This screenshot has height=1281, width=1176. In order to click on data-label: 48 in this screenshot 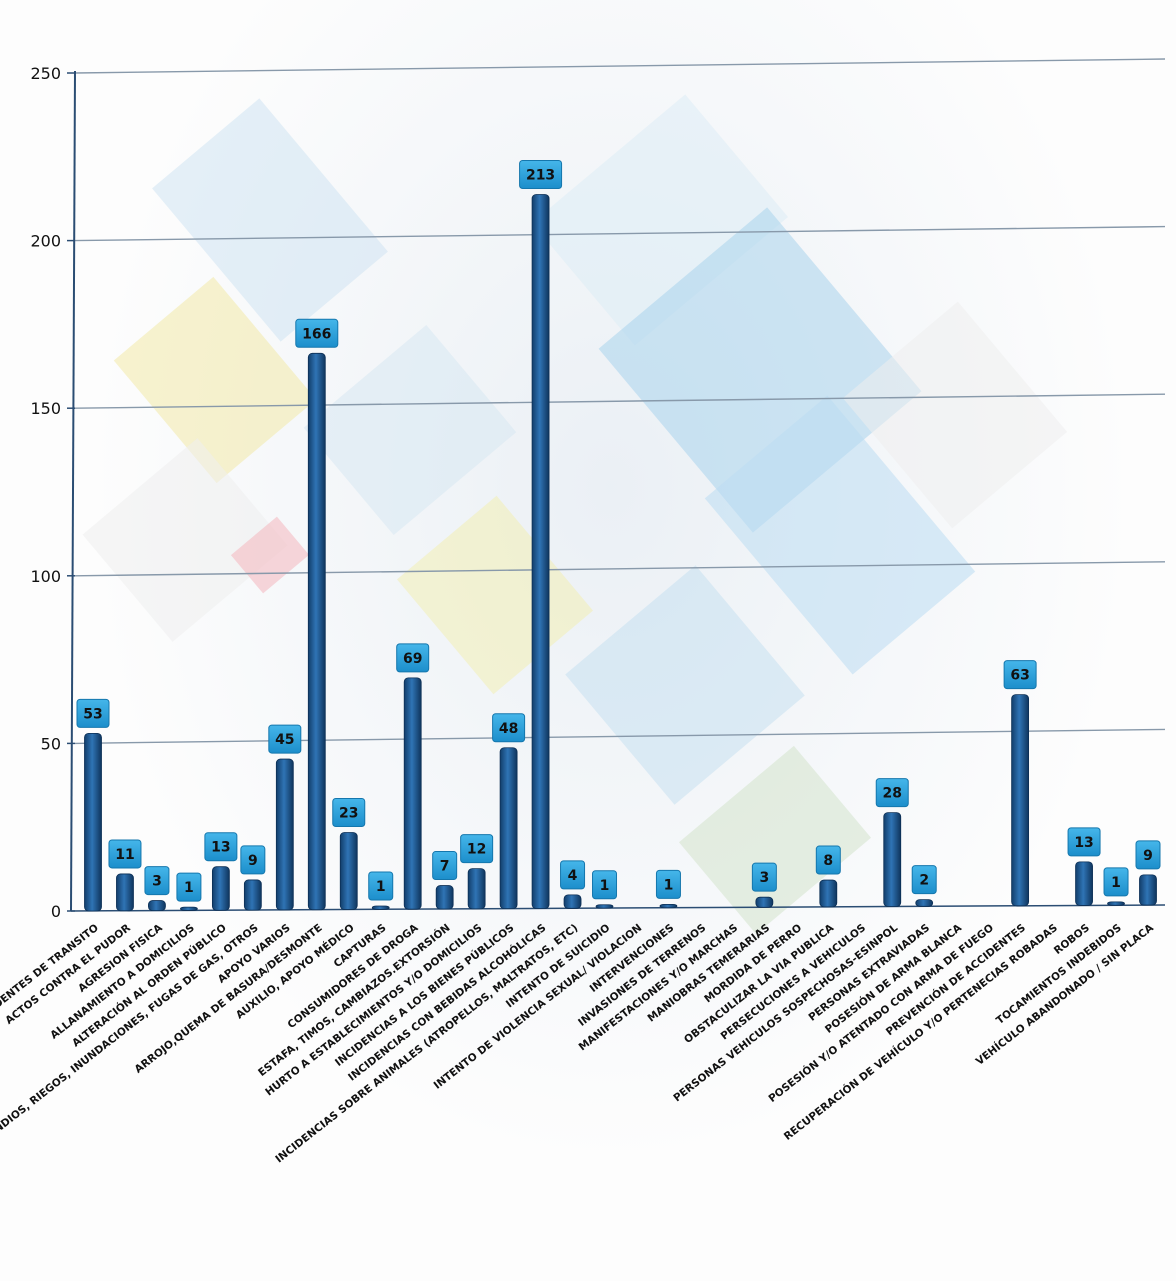, I will do `click(508, 729)`.